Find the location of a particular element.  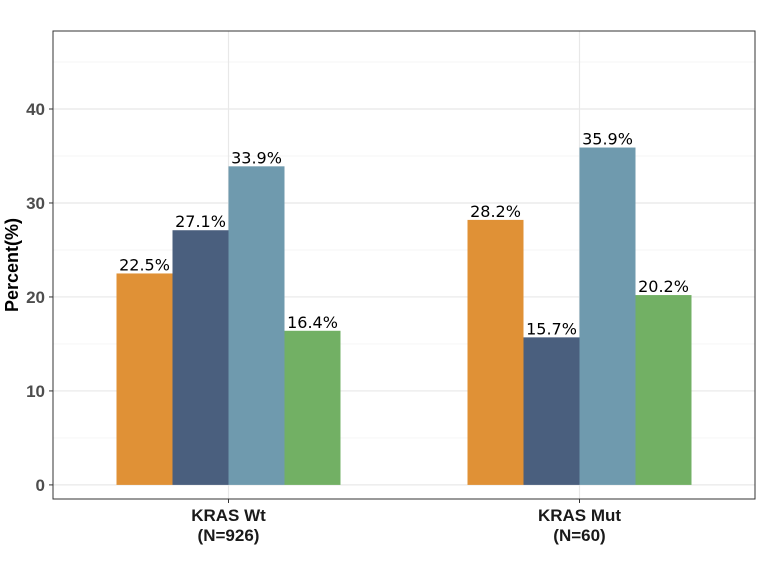

y-tick-label: 0 is located at coordinates (40, 485).